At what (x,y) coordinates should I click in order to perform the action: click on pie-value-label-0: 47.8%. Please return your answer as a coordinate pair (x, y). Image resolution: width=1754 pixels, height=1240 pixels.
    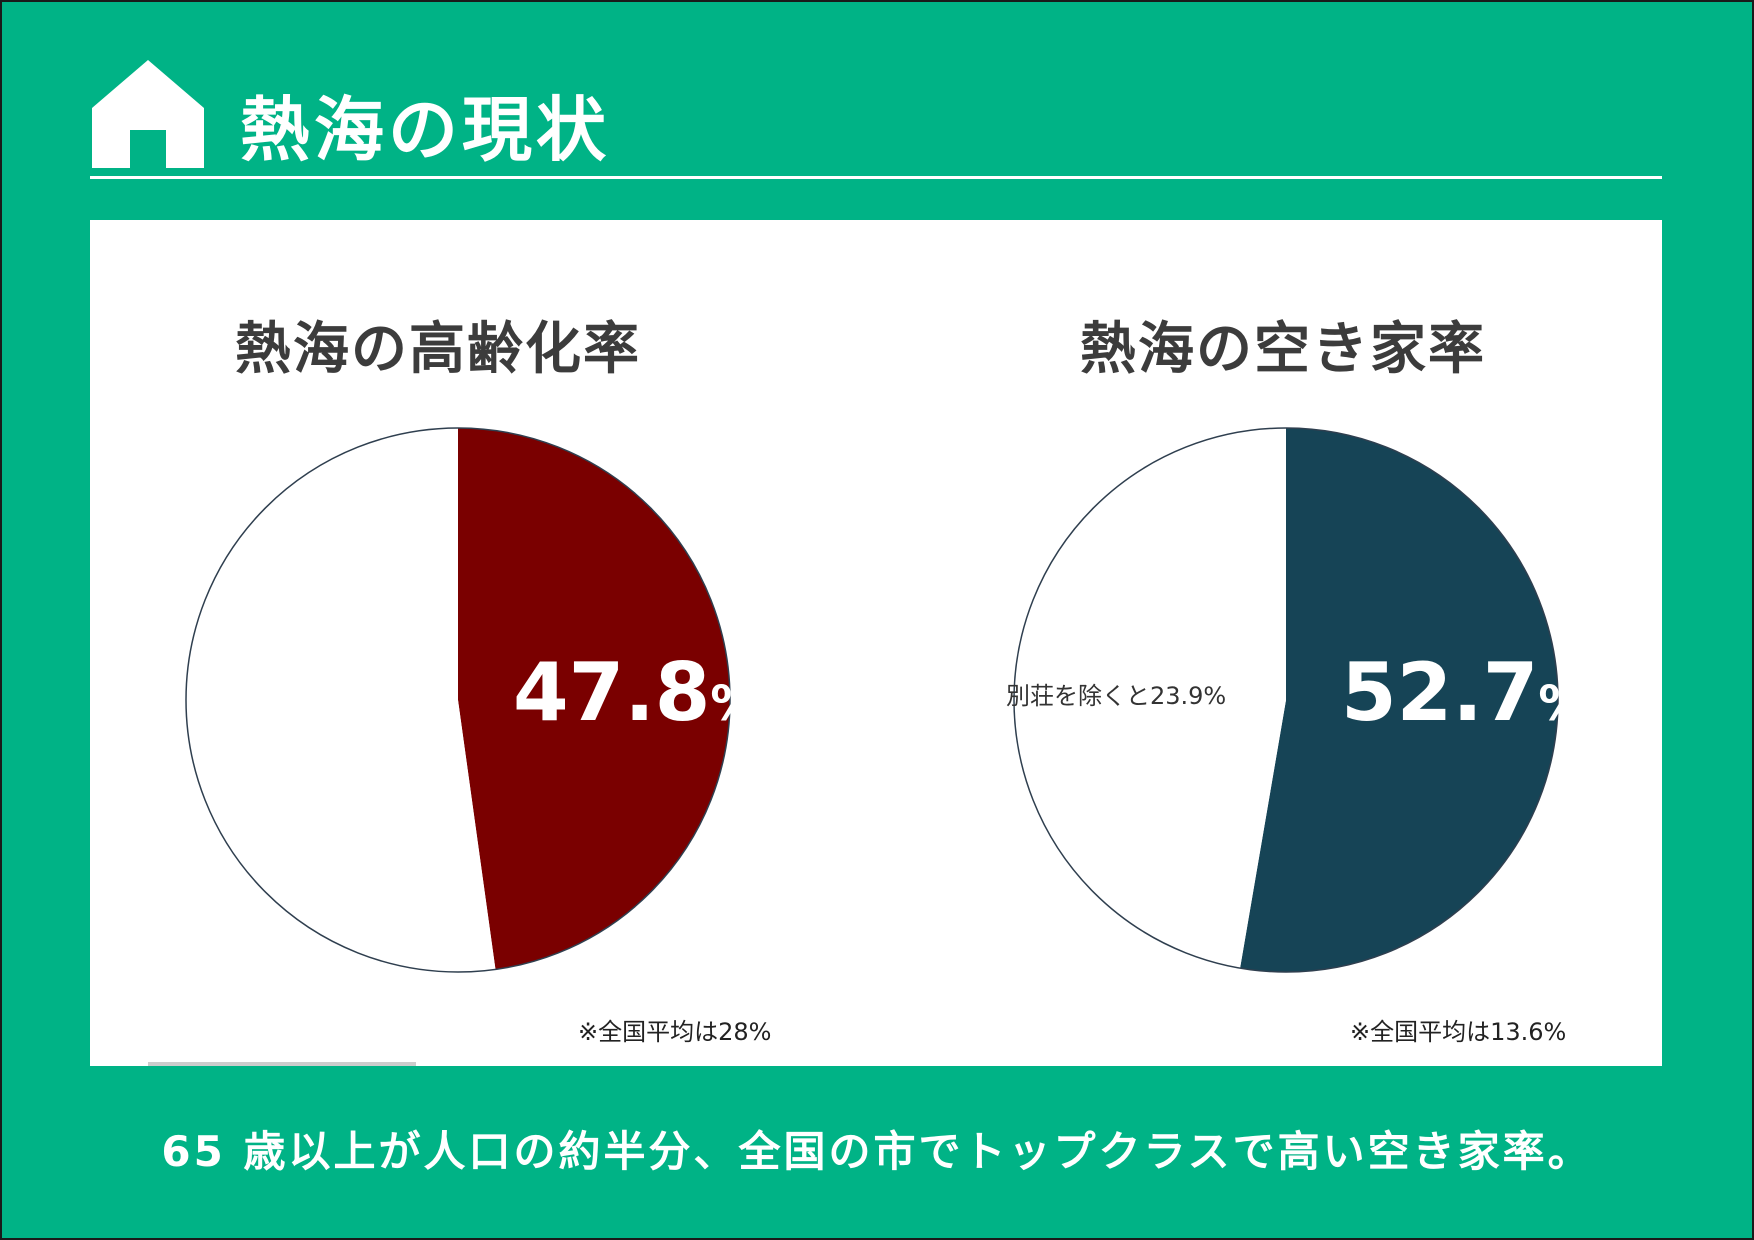
    Looking at the image, I should click on (635, 692).